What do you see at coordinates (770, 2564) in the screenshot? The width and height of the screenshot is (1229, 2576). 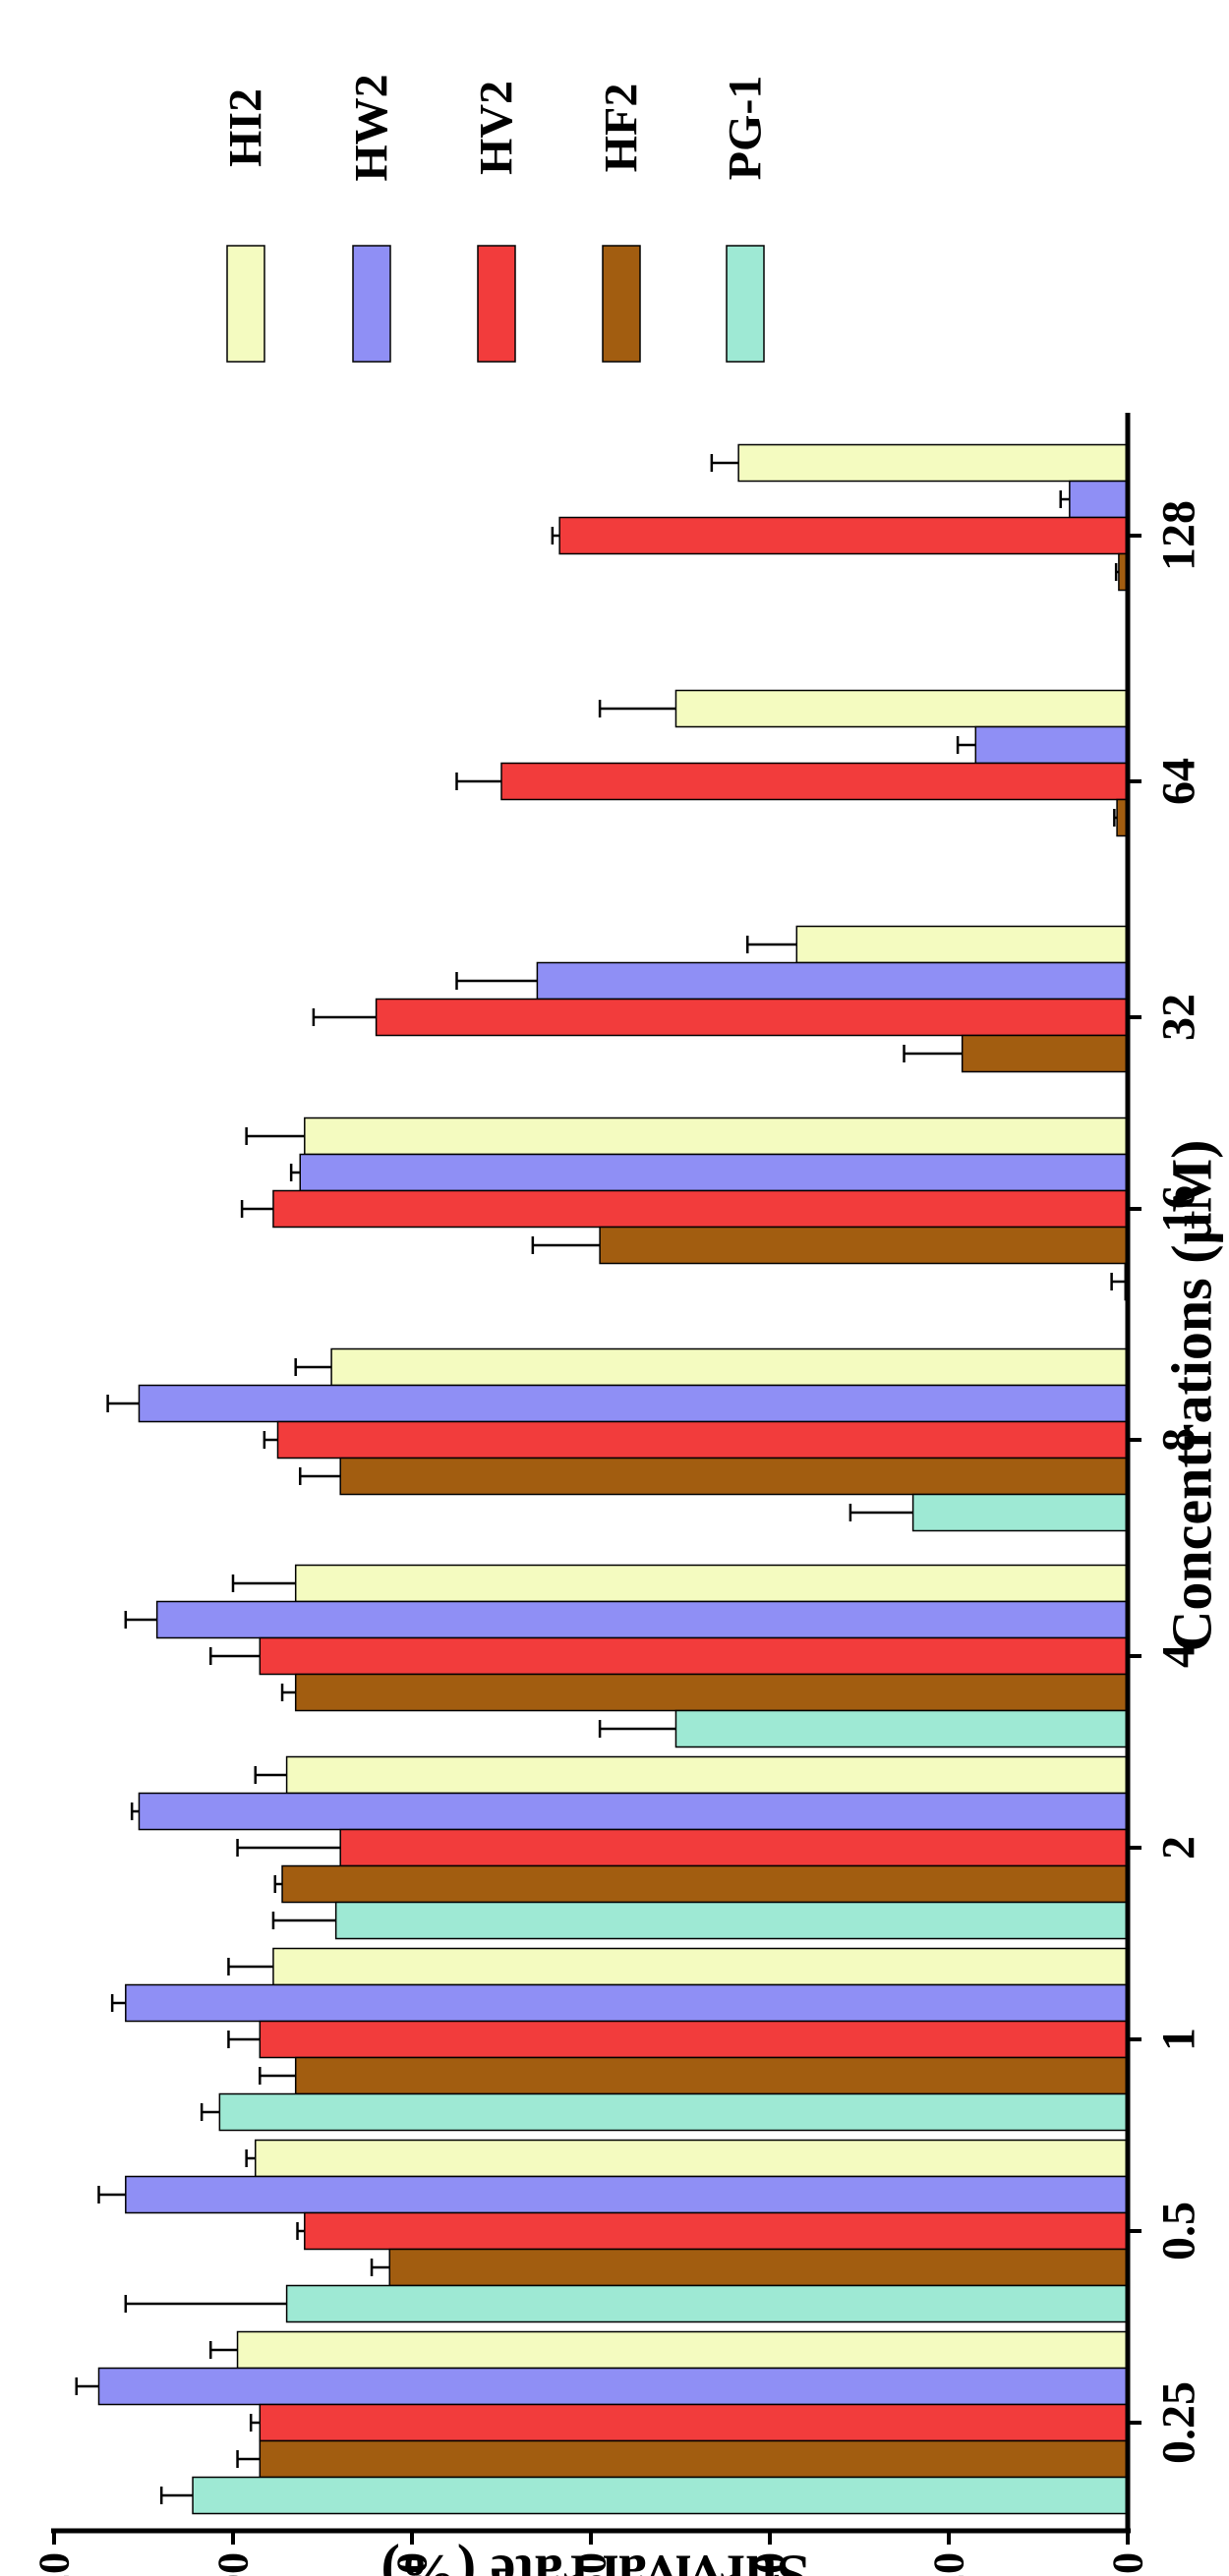 I see `value-tick-label-40: 40` at bounding box center [770, 2564].